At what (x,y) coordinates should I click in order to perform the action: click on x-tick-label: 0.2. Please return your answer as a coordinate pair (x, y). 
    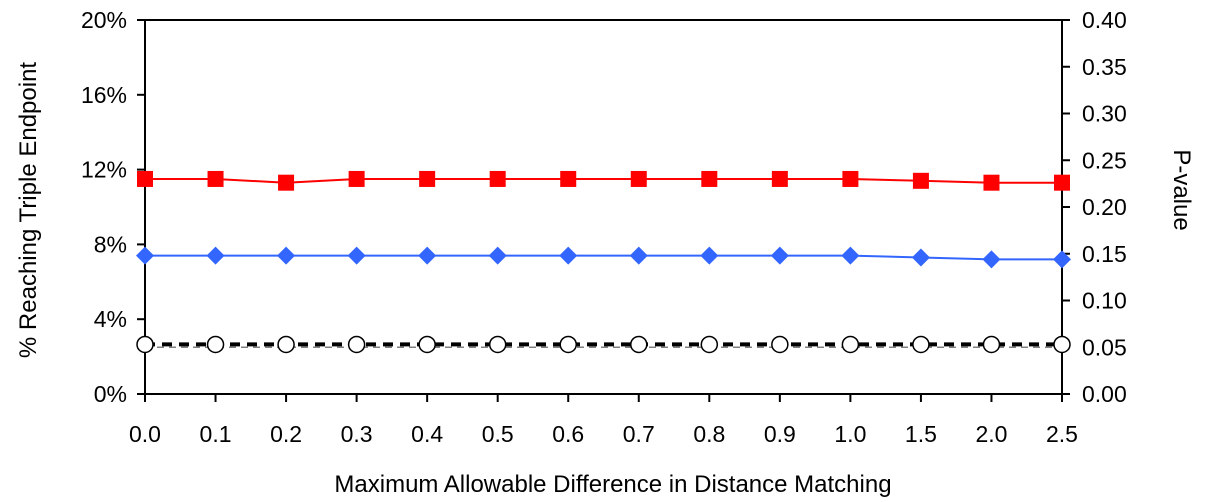
    Looking at the image, I should click on (286, 434).